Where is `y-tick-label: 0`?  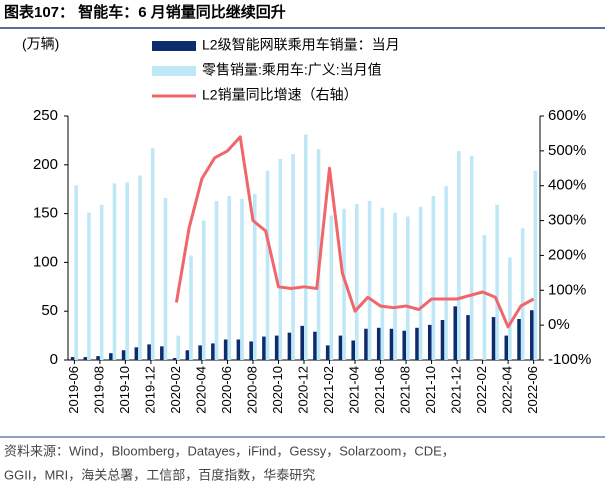 y-tick-label: 0 is located at coordinates (54, 359).